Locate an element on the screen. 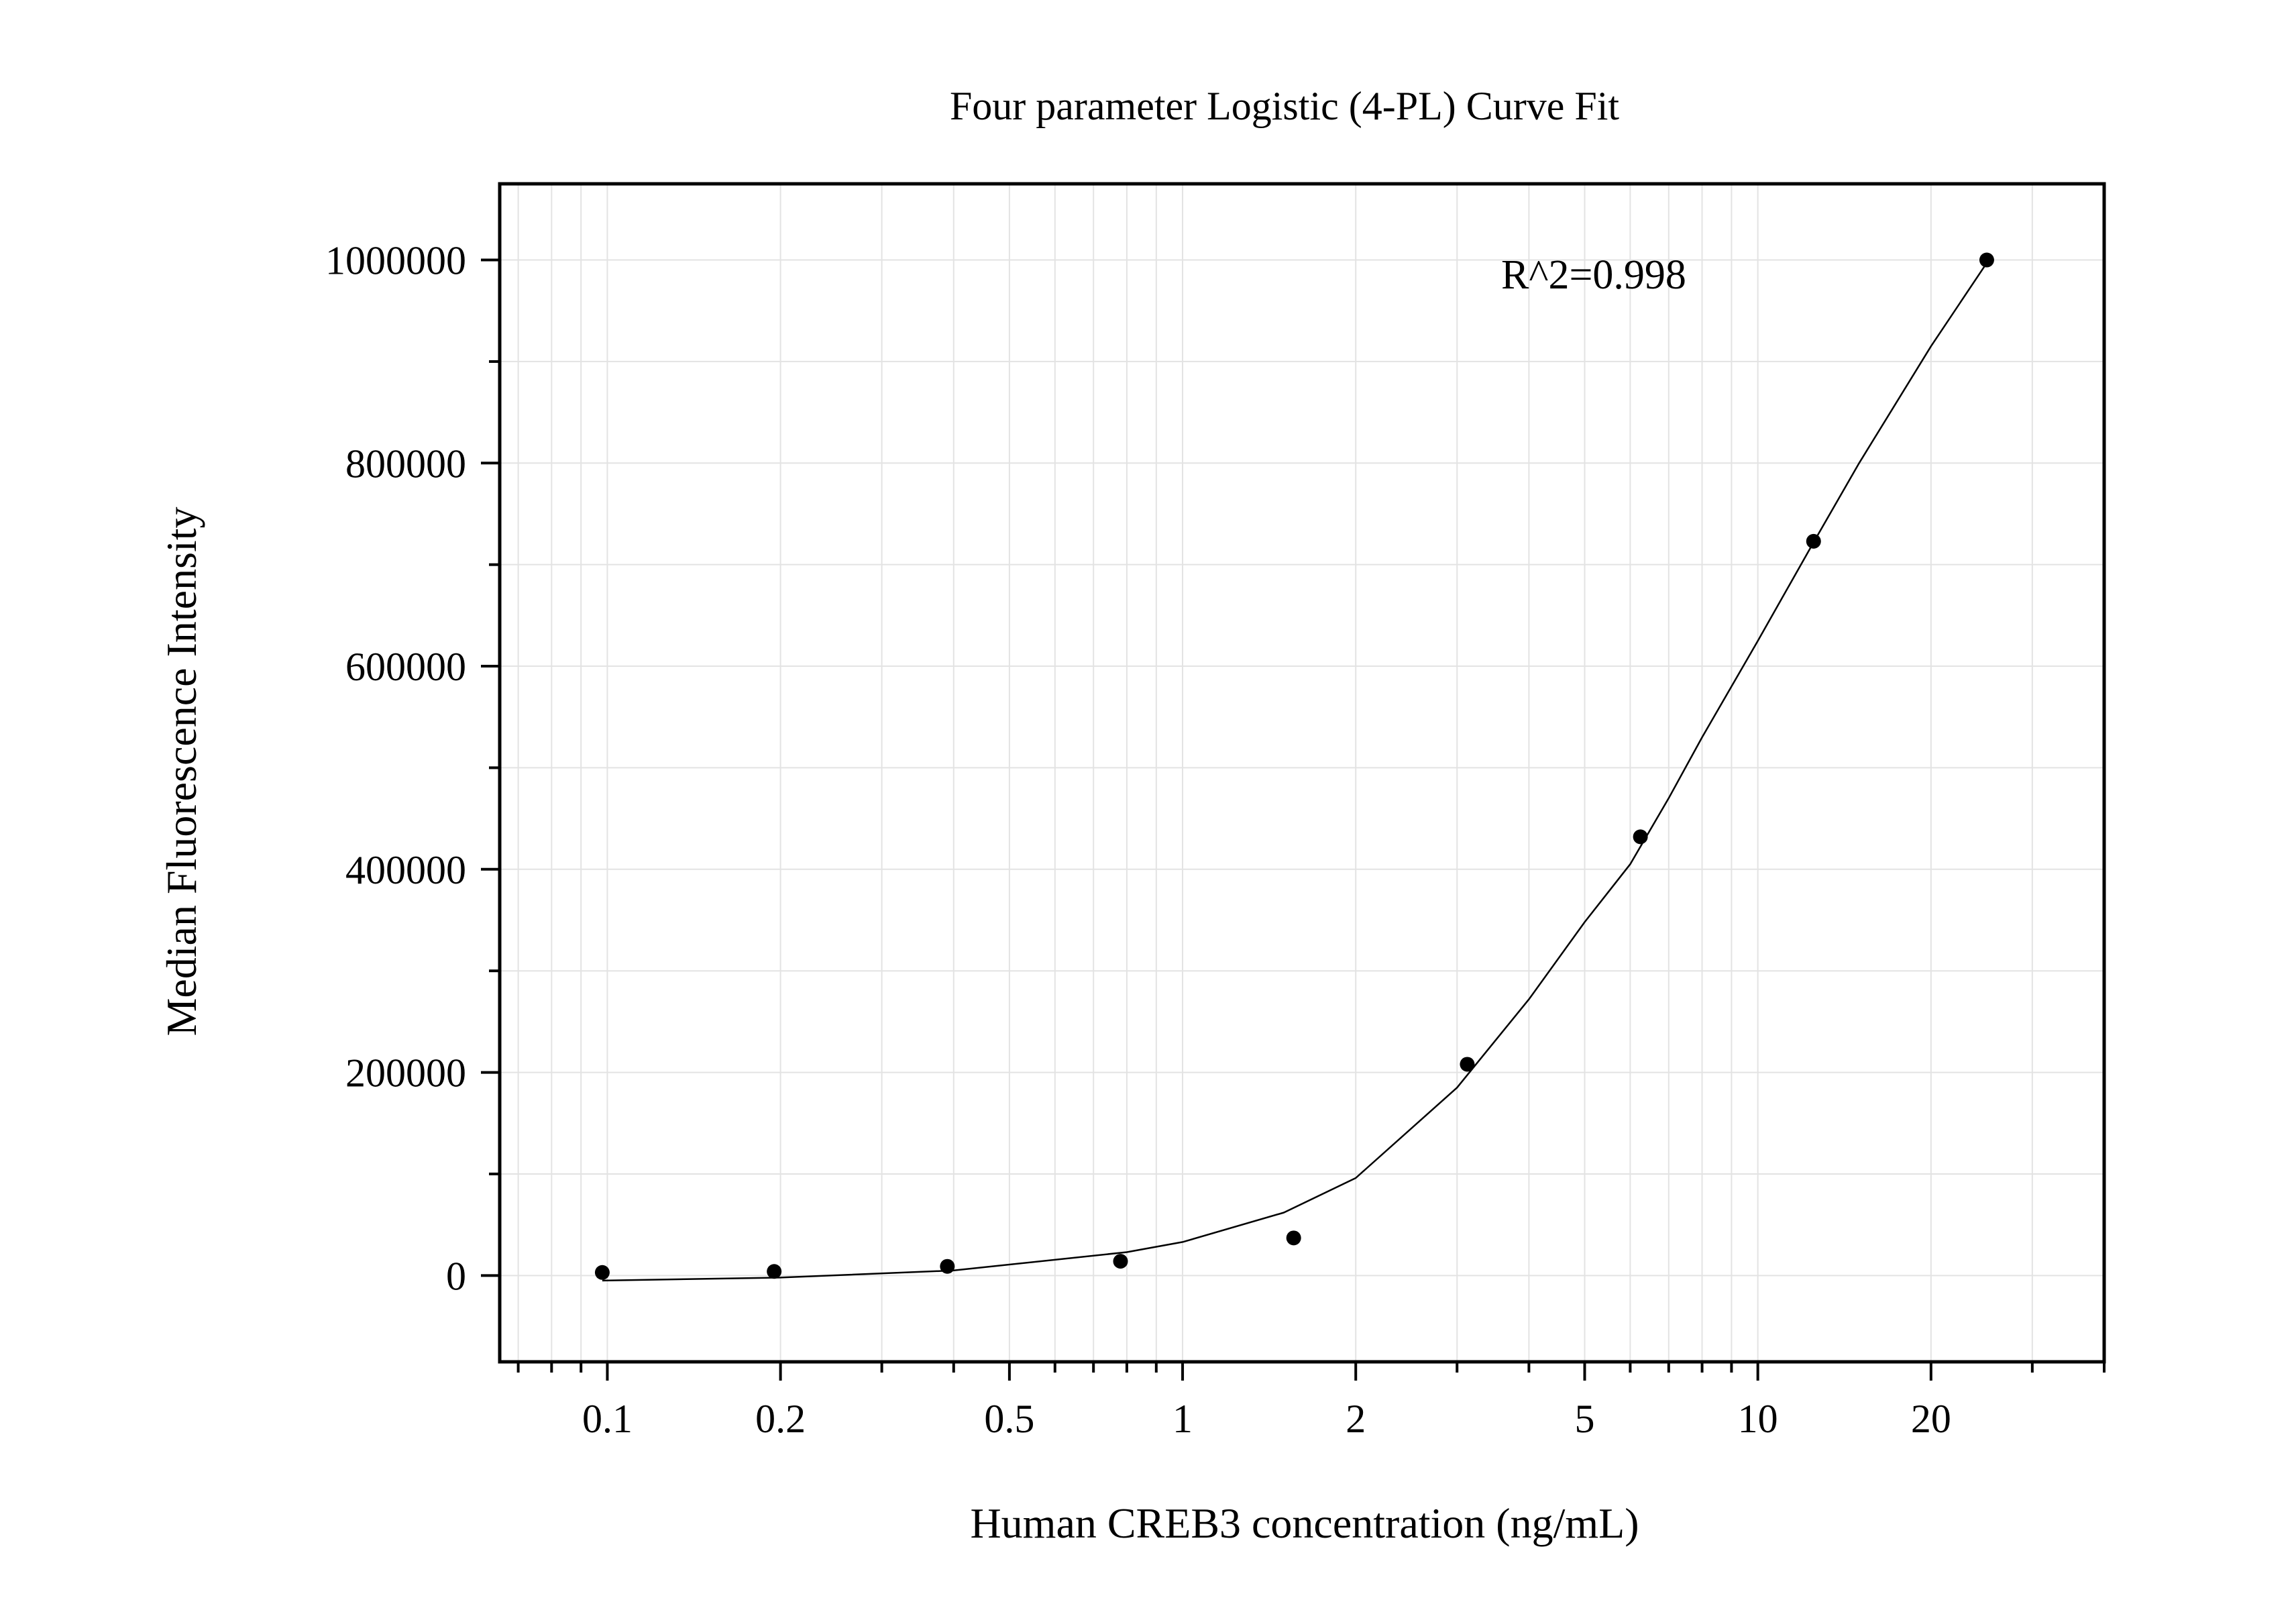  y-tick-label: 600000 is located at coordinates (405, 667).